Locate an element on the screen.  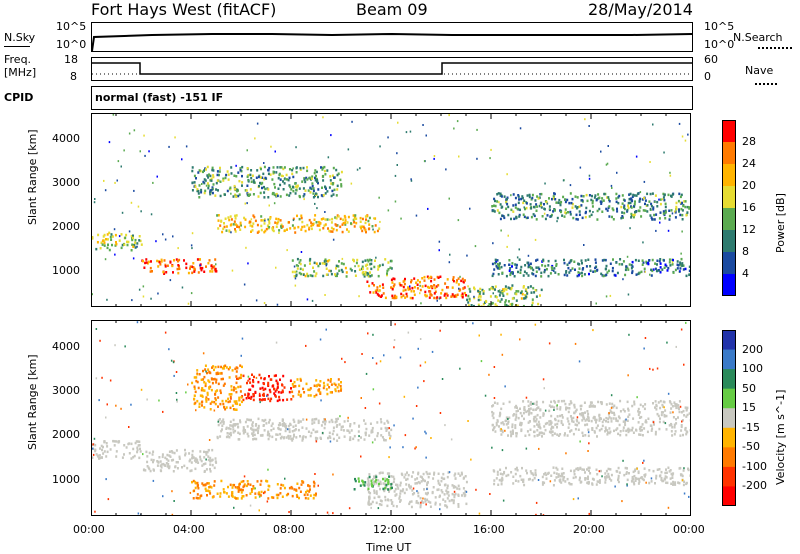
cpid-label: CPID is located at coordinates (19, 97).